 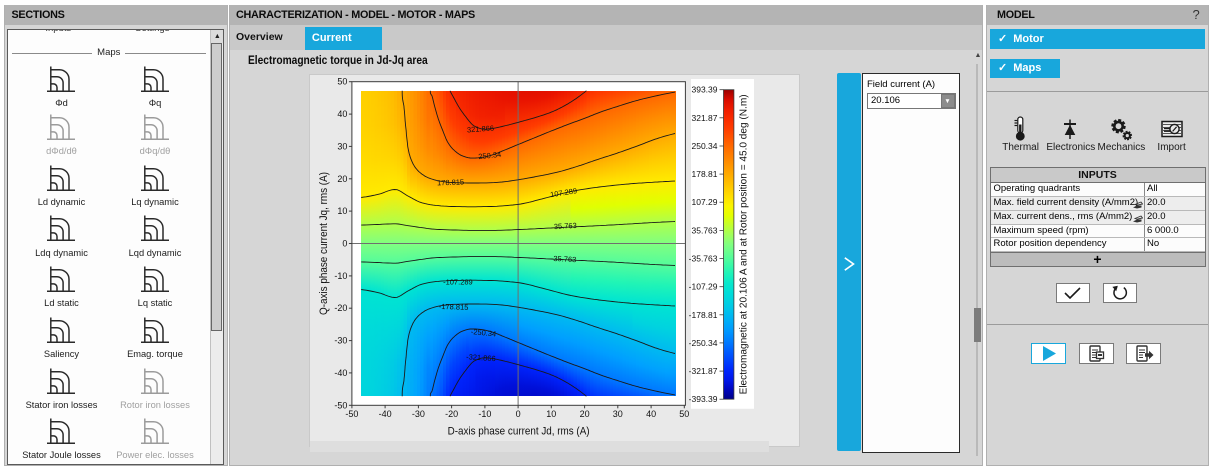 What do you see at coordinates (703, 371) in the screenshot?
I see `svg-text: -321.87` at bounding box center [703, 371].